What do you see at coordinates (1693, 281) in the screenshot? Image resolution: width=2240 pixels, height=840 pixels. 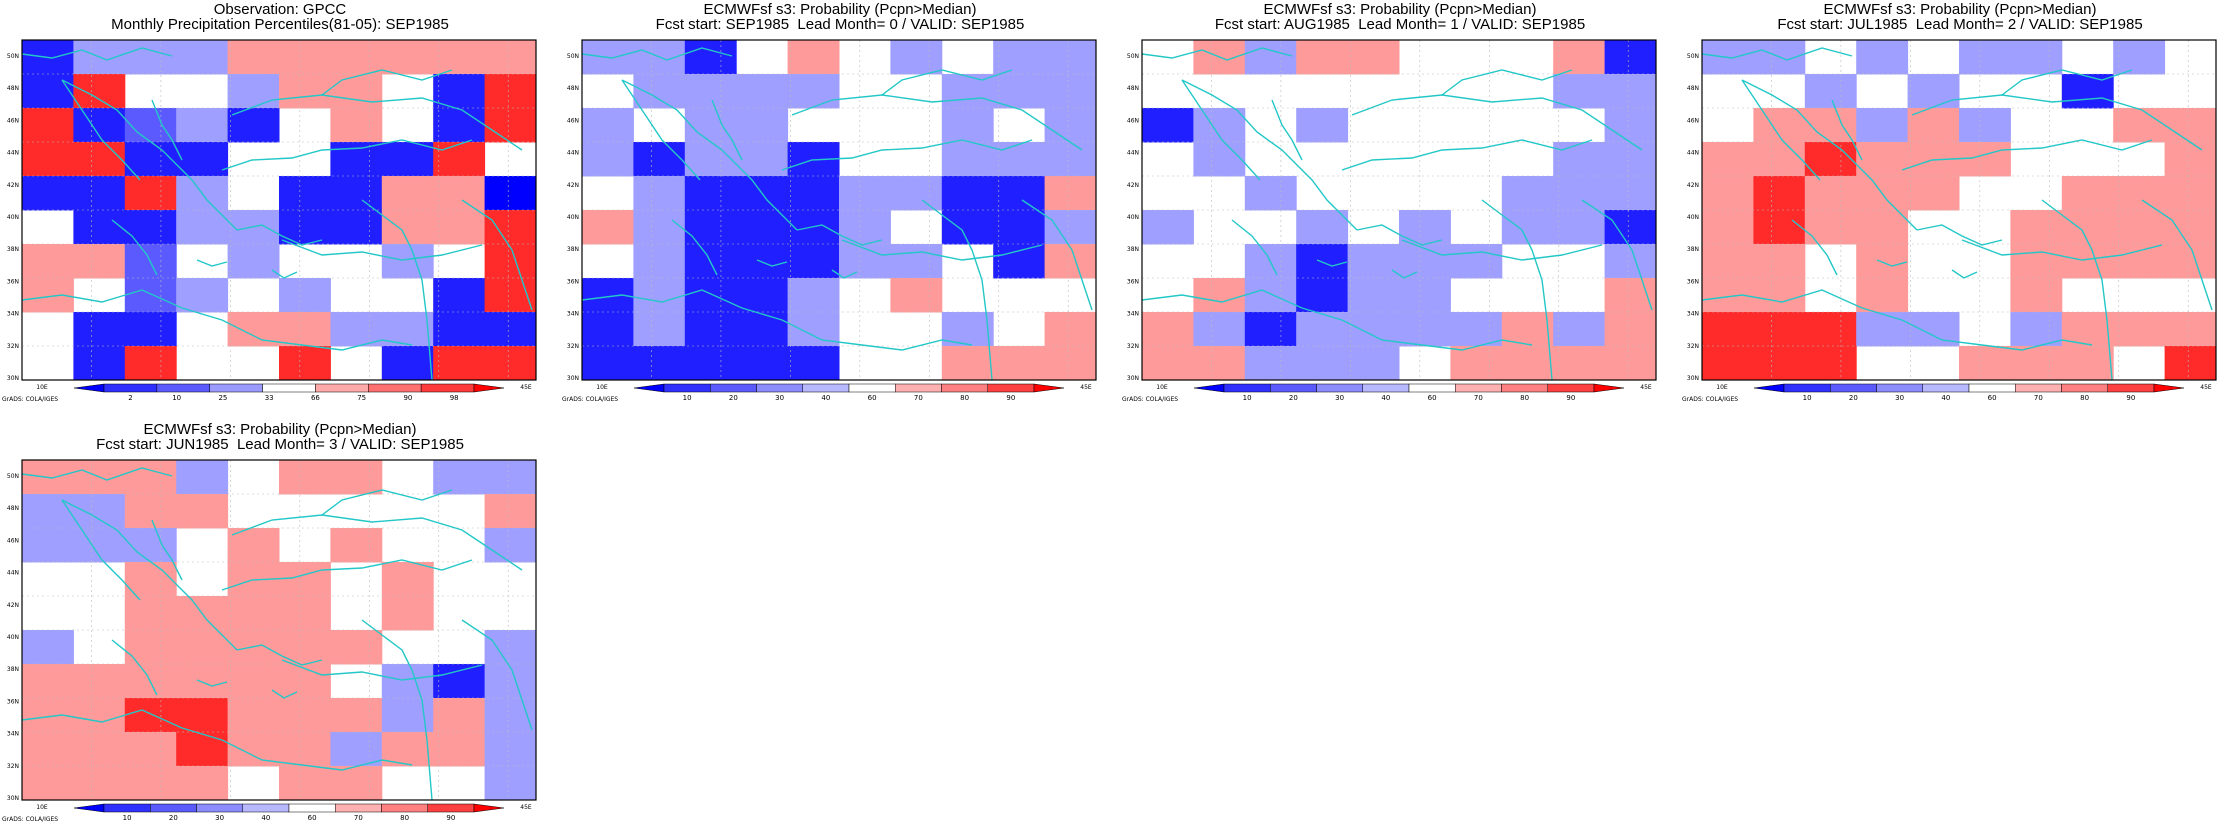 I see `y-tick-label: 36N` at bounding box center [1693, 281].